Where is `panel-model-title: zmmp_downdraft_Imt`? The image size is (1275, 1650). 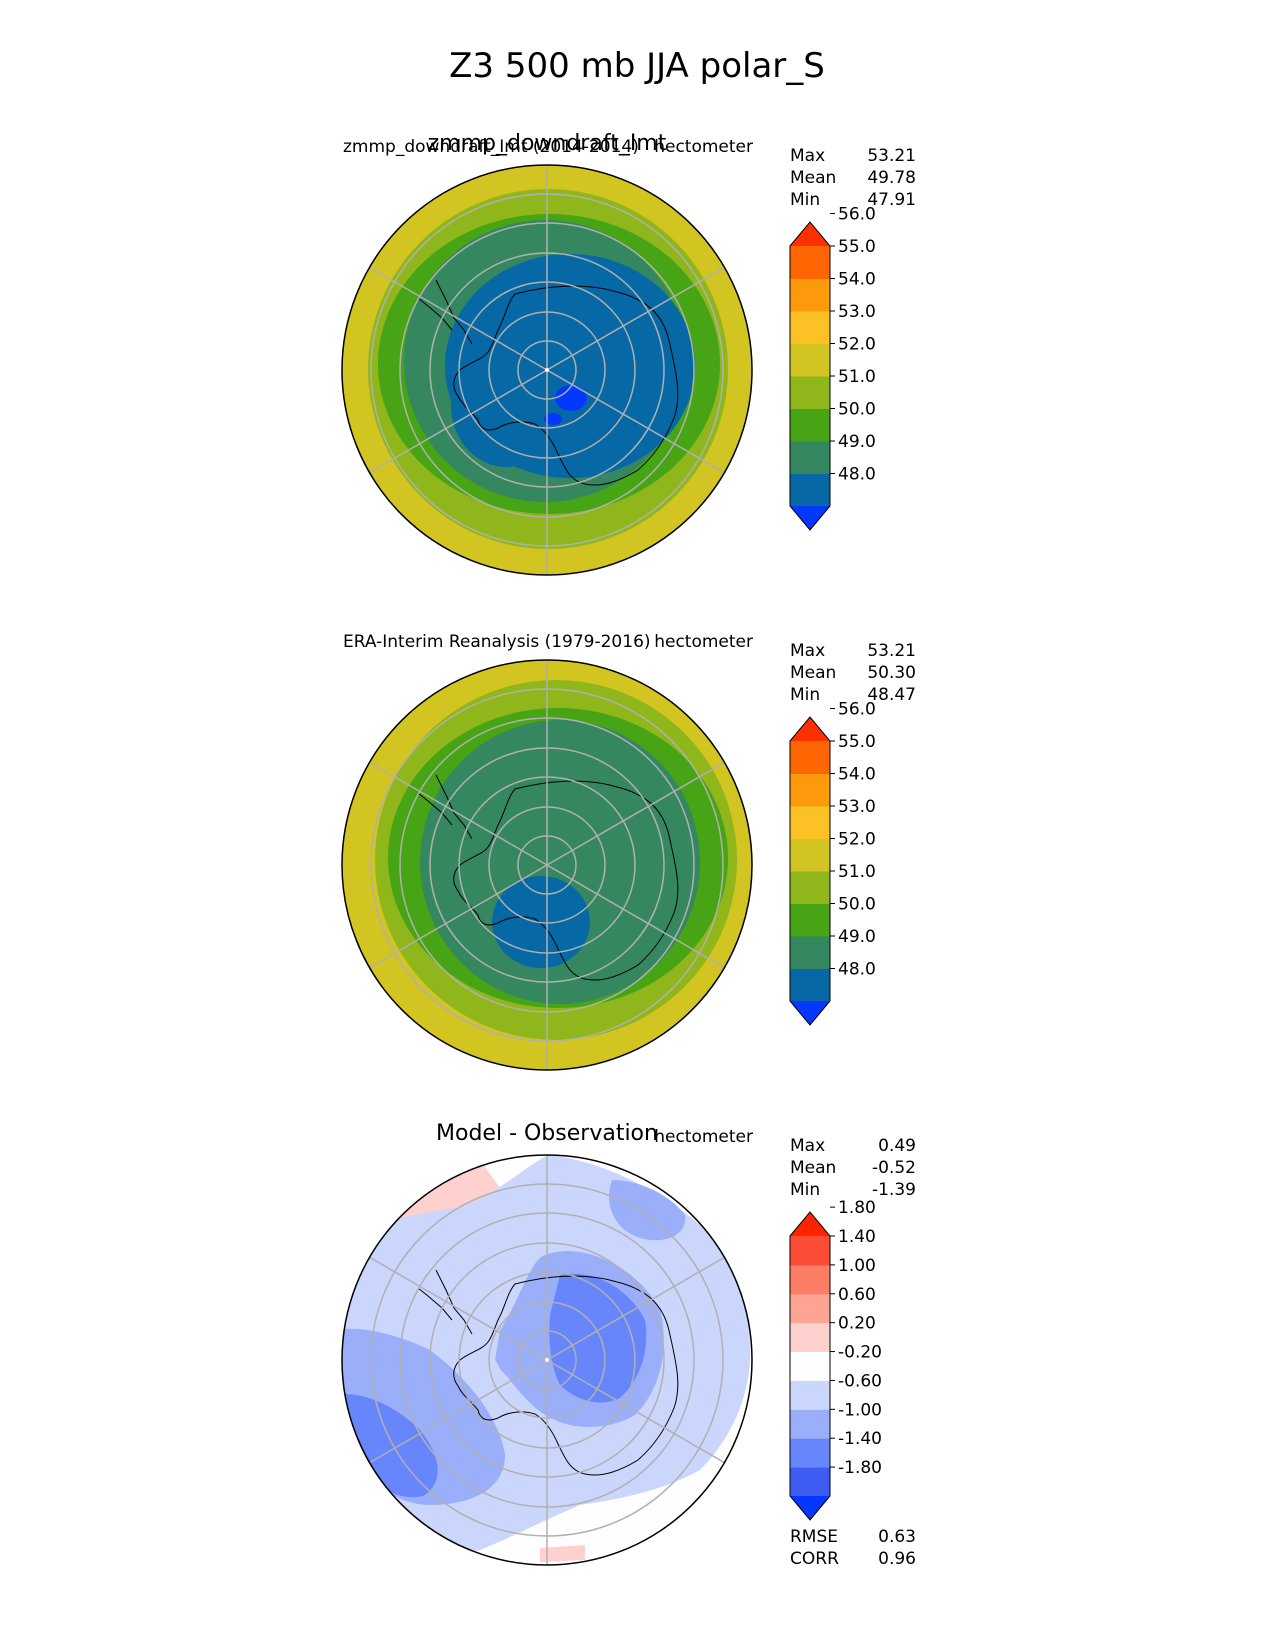
panel-model-title: zmmp_downdraft_Imt is located at coordinates (547, 143).